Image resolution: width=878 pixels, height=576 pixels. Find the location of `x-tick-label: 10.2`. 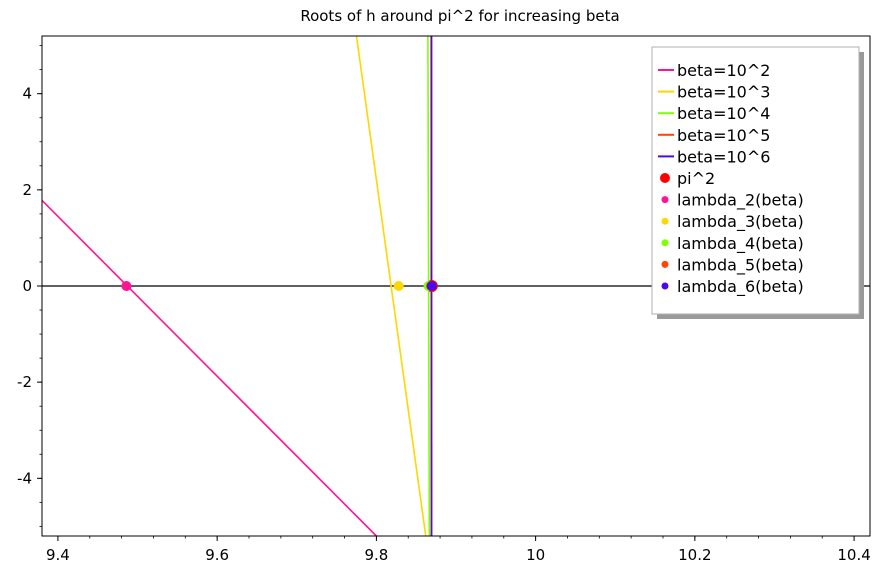

x-tick-label: 10.2 is located at coordinates (694, 555).